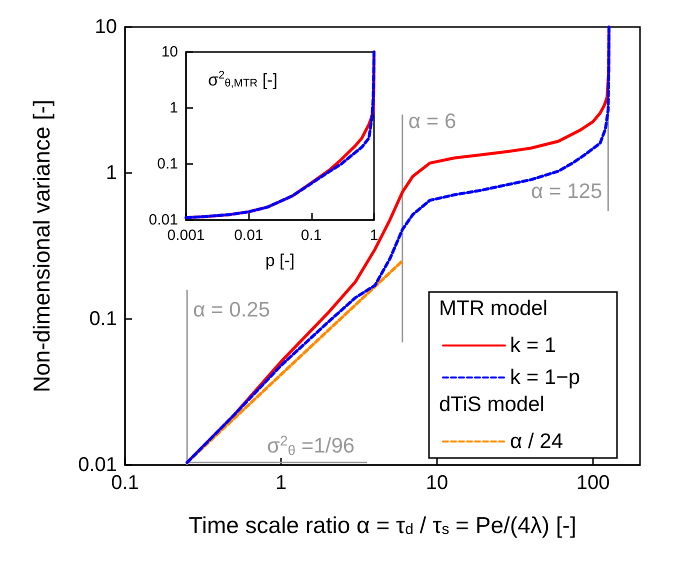 The image size is (681, 571). What do you see at coordinates (186, 235) in the screenshot?
I see `x-tick-label: 0.001` at bounding box center [186, 235].